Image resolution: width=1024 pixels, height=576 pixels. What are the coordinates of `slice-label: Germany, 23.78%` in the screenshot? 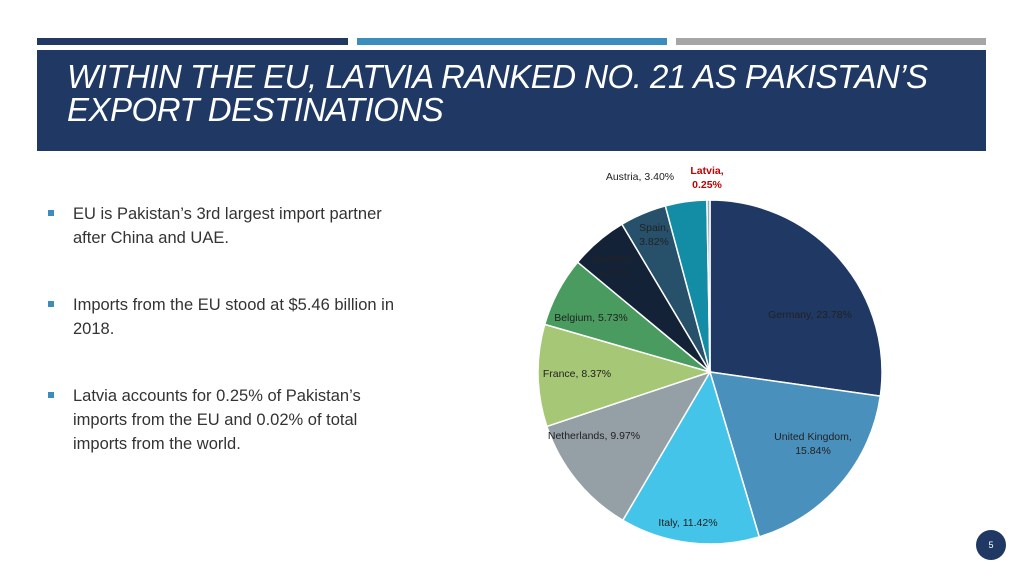 It's located at (810, 315).